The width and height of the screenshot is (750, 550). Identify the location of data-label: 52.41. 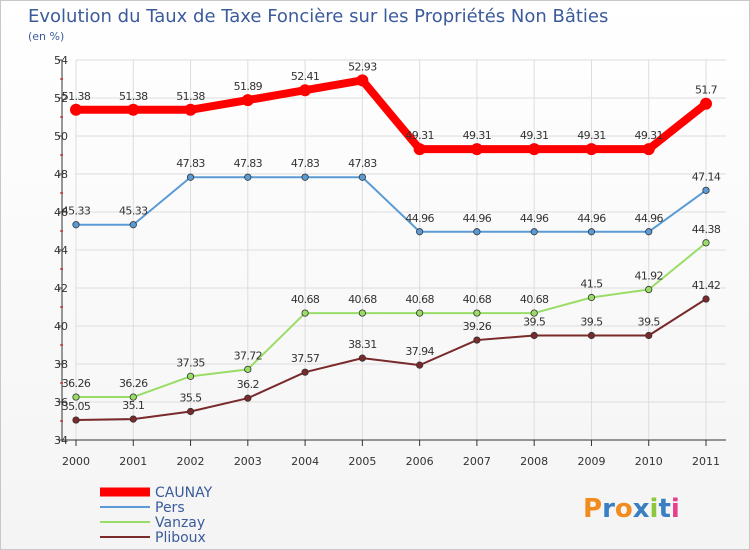
(305, 76).